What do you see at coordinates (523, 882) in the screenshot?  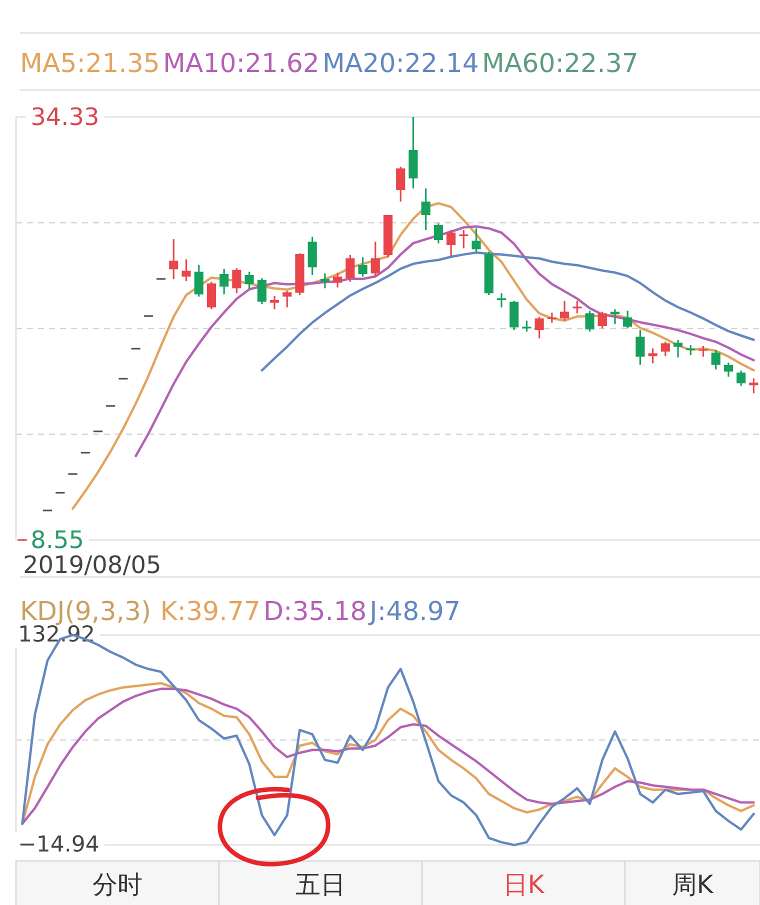 I see `tab: 日K` at bounding box center [523, 882].